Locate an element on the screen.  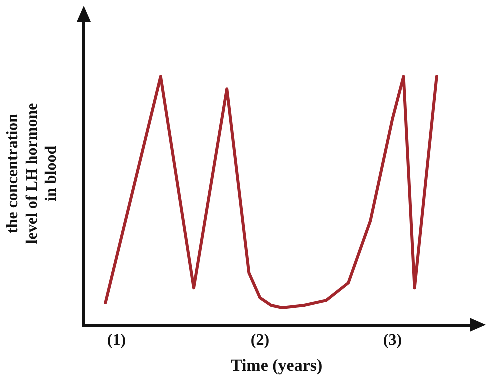
x-tick-label: (3) is located at coordinates (392, 341).